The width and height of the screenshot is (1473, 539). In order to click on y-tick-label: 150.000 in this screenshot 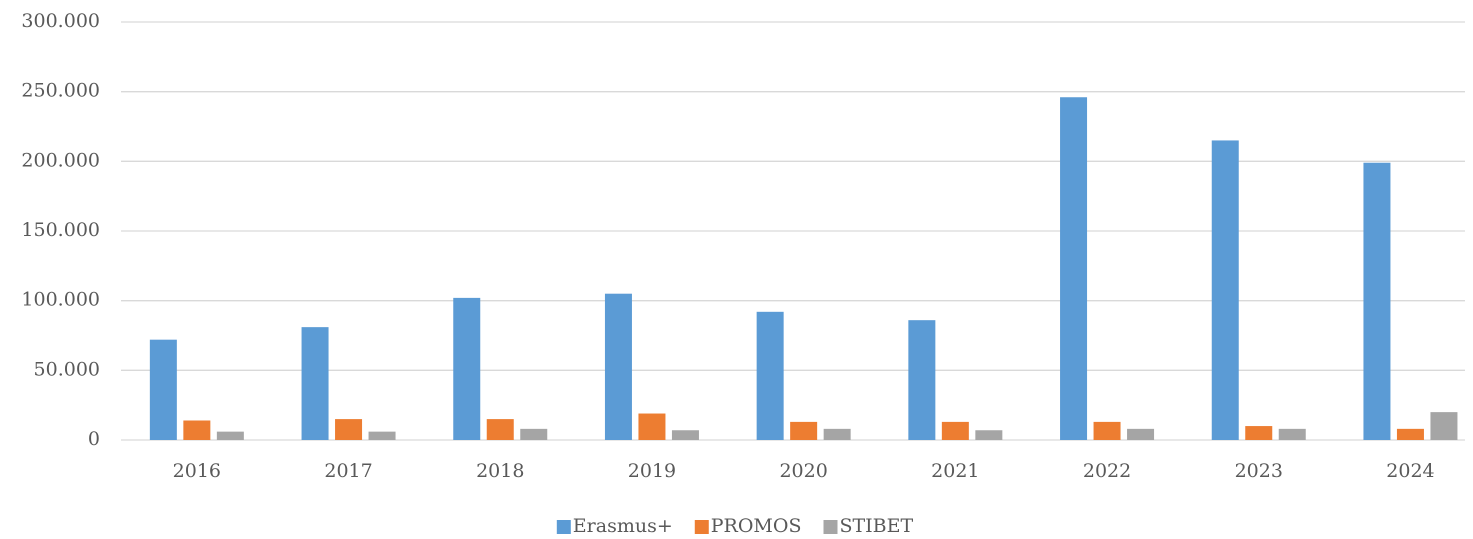, I will do `click(60, 230)`.